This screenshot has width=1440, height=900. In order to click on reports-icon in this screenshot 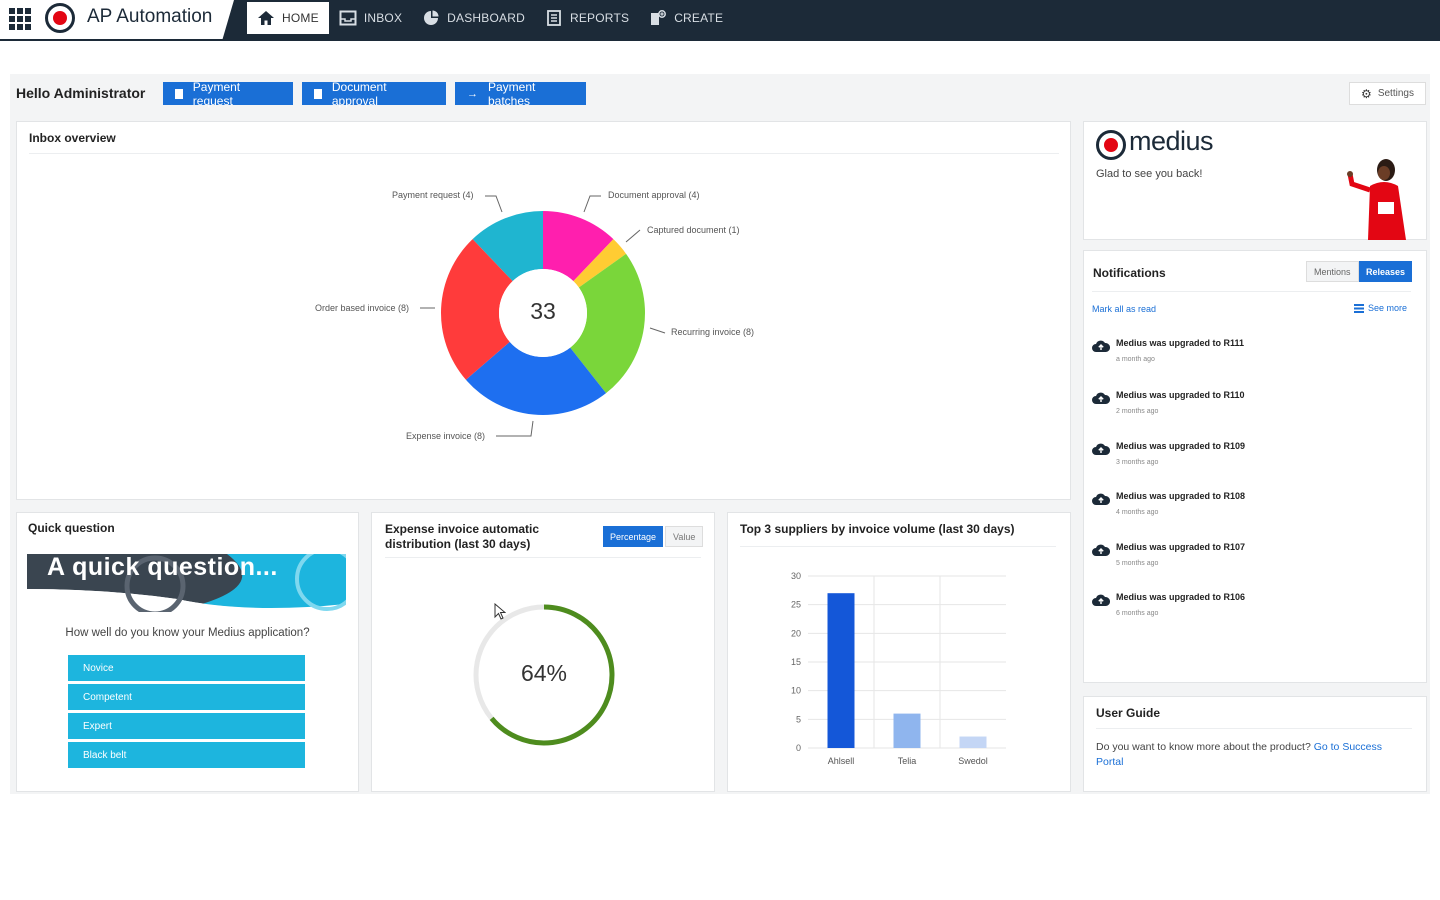, I will do `click(554, 18)`.